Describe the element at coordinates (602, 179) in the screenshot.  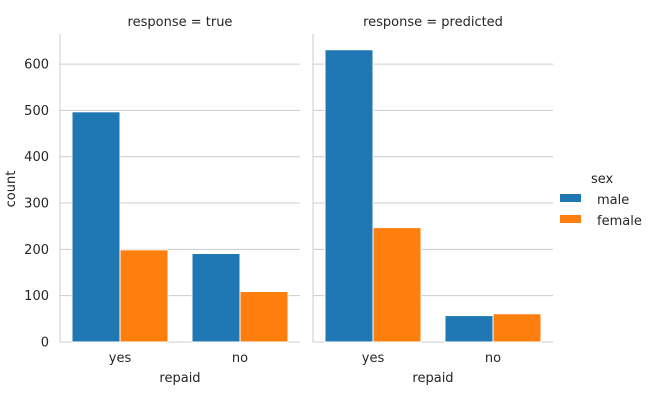
I see `legend-title: sex` at that location.